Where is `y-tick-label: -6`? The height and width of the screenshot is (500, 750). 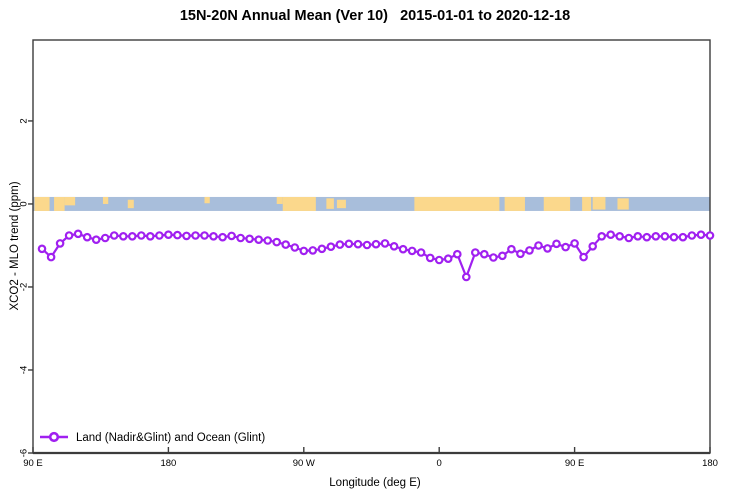 y-tick-label: -6 is located at coordinates (24, 453).